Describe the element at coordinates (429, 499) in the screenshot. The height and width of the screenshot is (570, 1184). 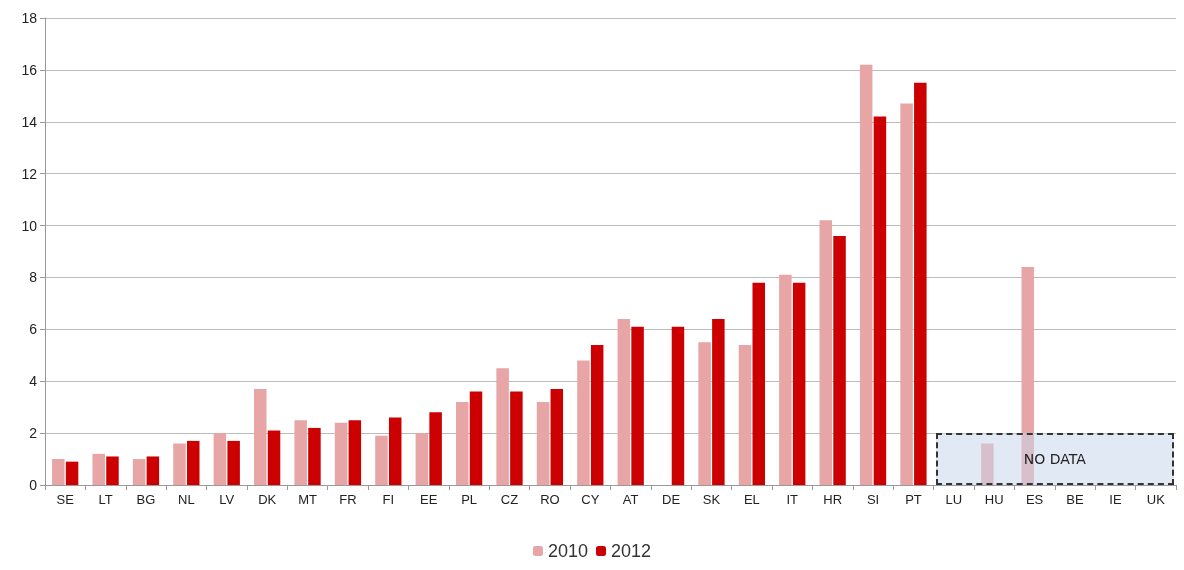
I see `x-tick-label: EE` at that location.